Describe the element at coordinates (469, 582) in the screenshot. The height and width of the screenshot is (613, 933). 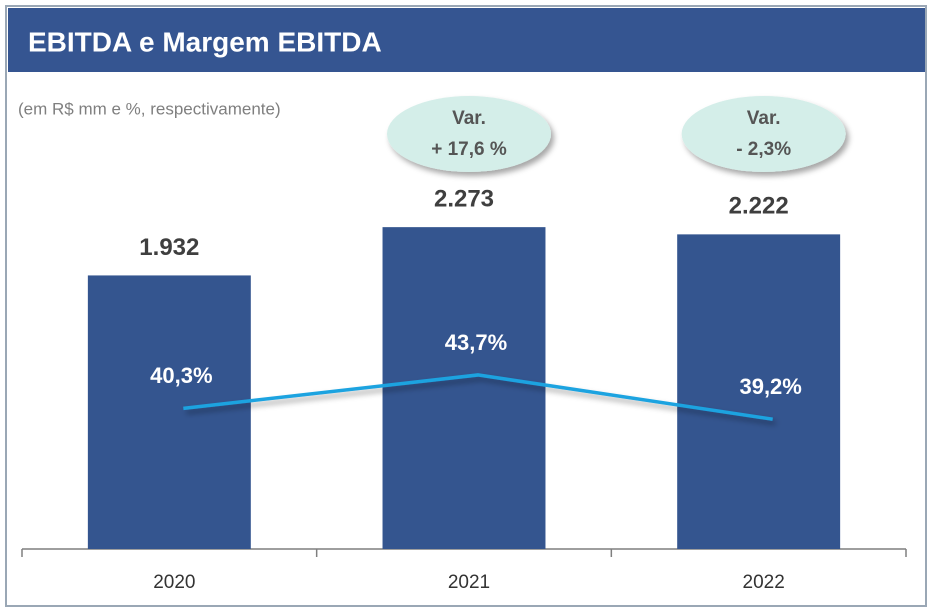
I see `x-tick-label: 2021` at that location.